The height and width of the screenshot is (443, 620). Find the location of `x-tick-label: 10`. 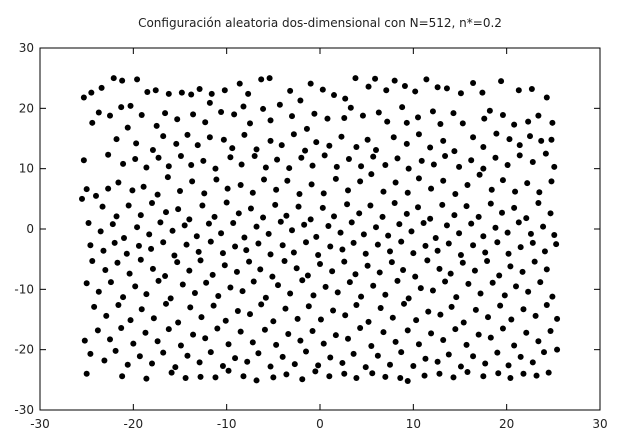

x-tick-label: 10 is located at coordinates (413, 424).